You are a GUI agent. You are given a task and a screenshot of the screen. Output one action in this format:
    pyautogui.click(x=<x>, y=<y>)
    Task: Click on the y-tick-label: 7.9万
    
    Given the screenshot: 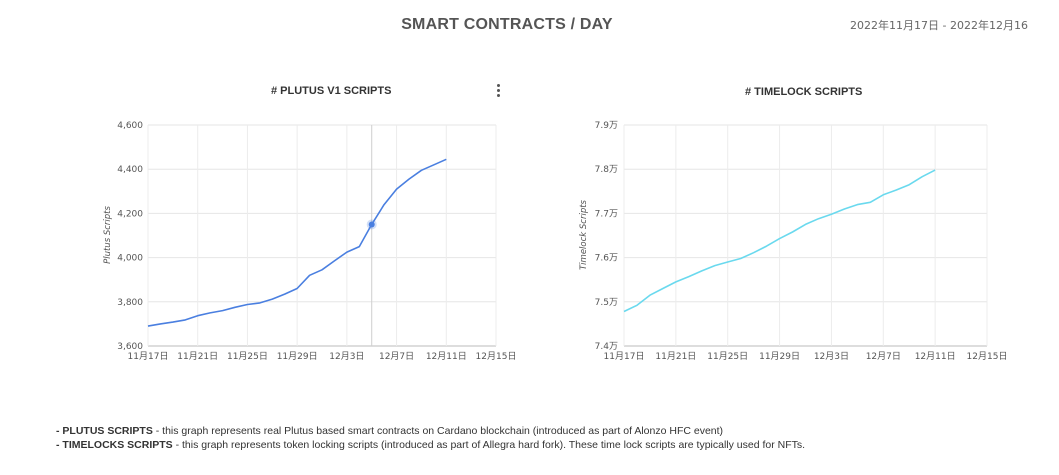 What is the action you would take?
    pyautogui.click(x=606, y=126)
    